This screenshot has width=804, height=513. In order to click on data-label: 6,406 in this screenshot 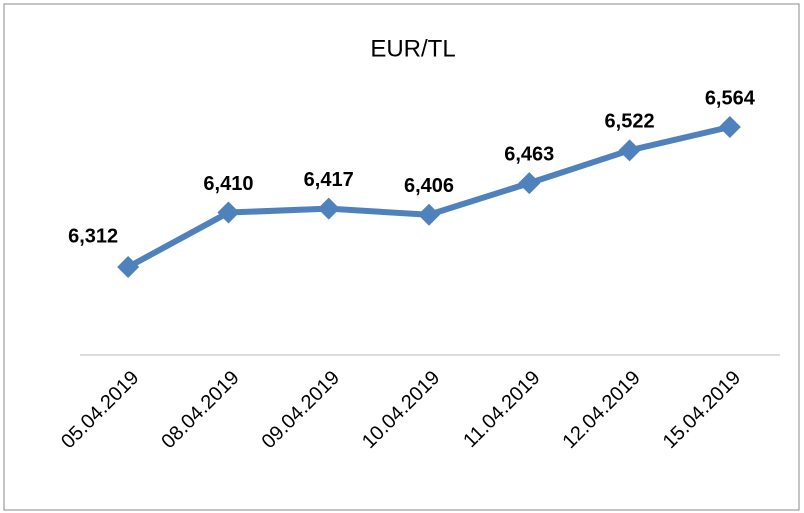, I will do `click(429, 186)`.